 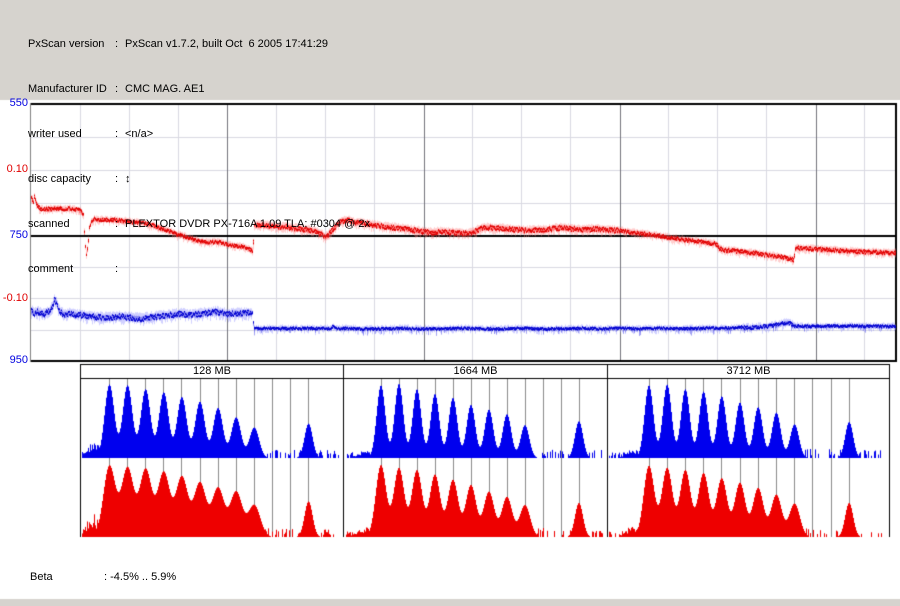 What do you see at coordinates (475, 371) in the screenshot?
I see `ta-zone-header-2: 1664 MB` at bounding box center [475, 371].